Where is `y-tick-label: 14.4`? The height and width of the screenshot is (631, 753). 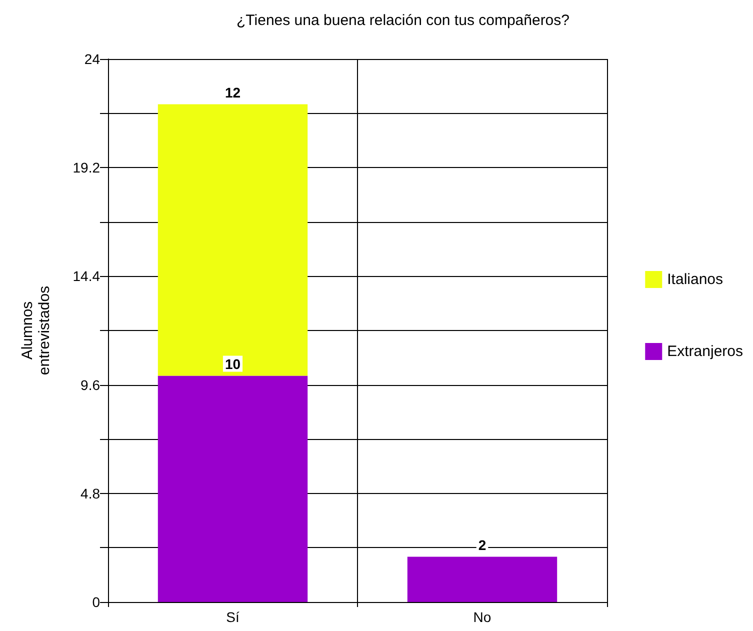 y-tick-label: 14.4 is located at coordinates (86, 276).